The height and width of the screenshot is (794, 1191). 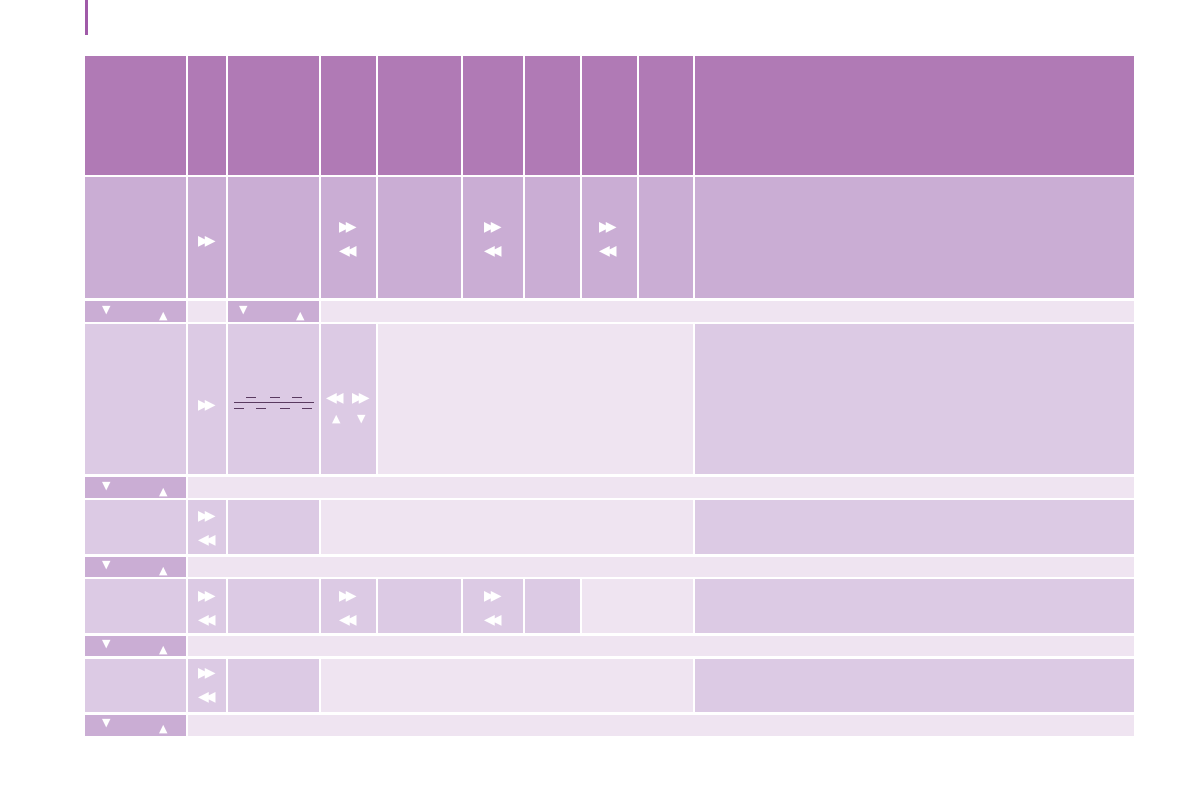 I want to click on nav-bar-4-fill, so click(x=661, y=646).